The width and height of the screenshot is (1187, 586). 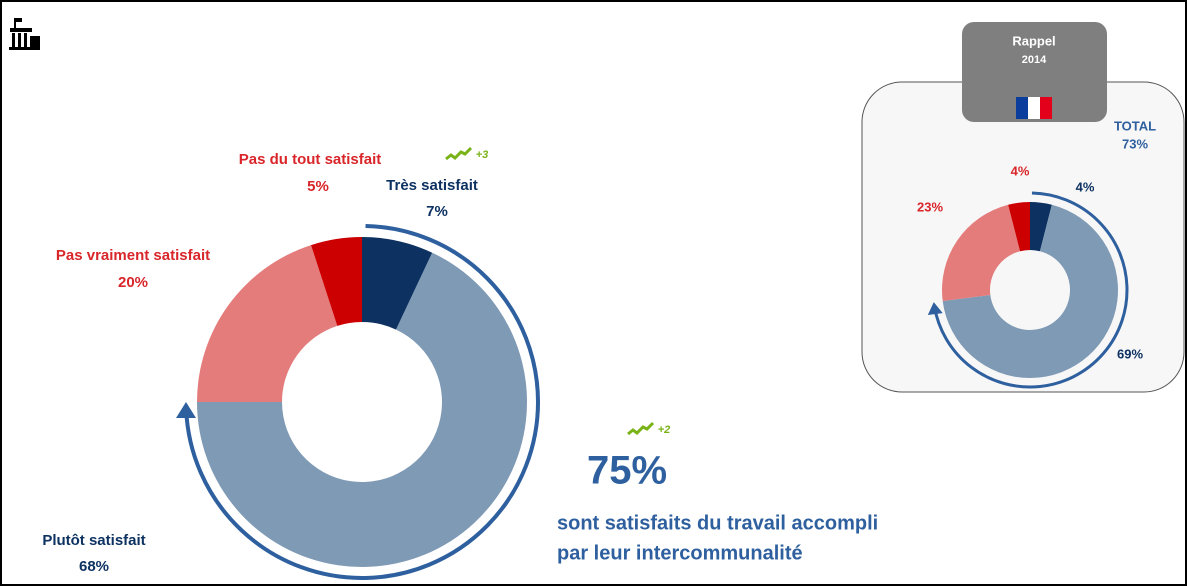 I want to click on category-label: Pas vraiment satisfait, so click(x=133, y=255).